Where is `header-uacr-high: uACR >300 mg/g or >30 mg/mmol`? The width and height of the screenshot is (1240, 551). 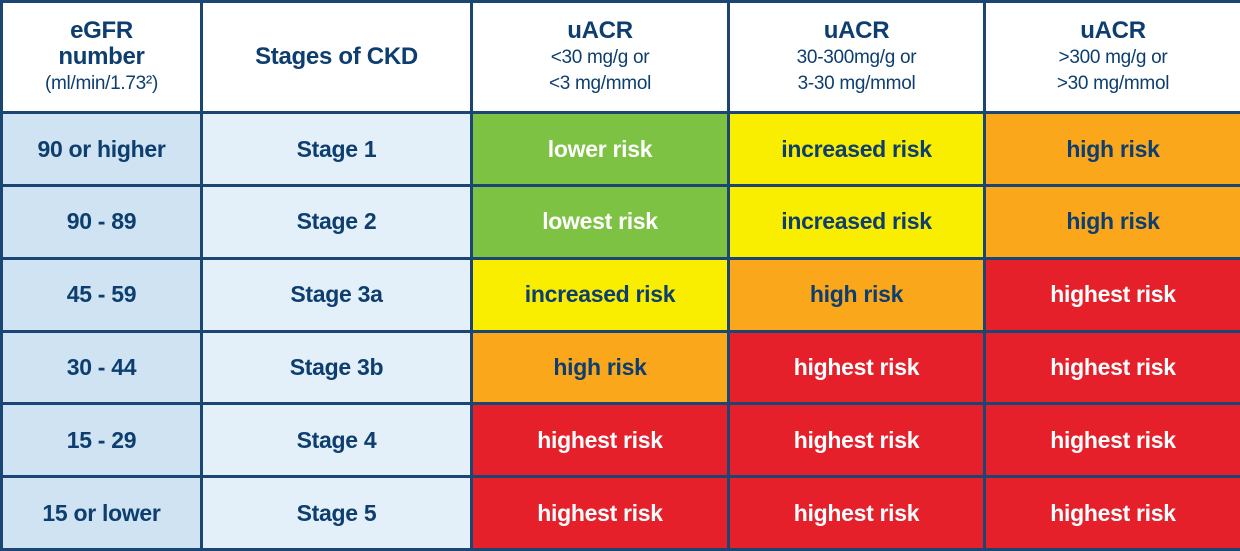 header-uacr-high: uACR >300 mg/g or >30 mg/mmol is located at coordinates (1111, 57).